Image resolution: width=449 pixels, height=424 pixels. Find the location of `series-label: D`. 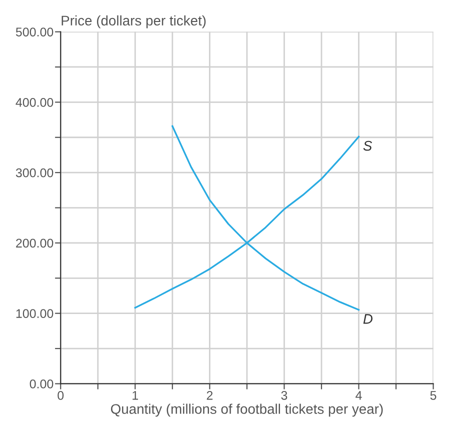

series-label: D is located at coordinates (367, 319).